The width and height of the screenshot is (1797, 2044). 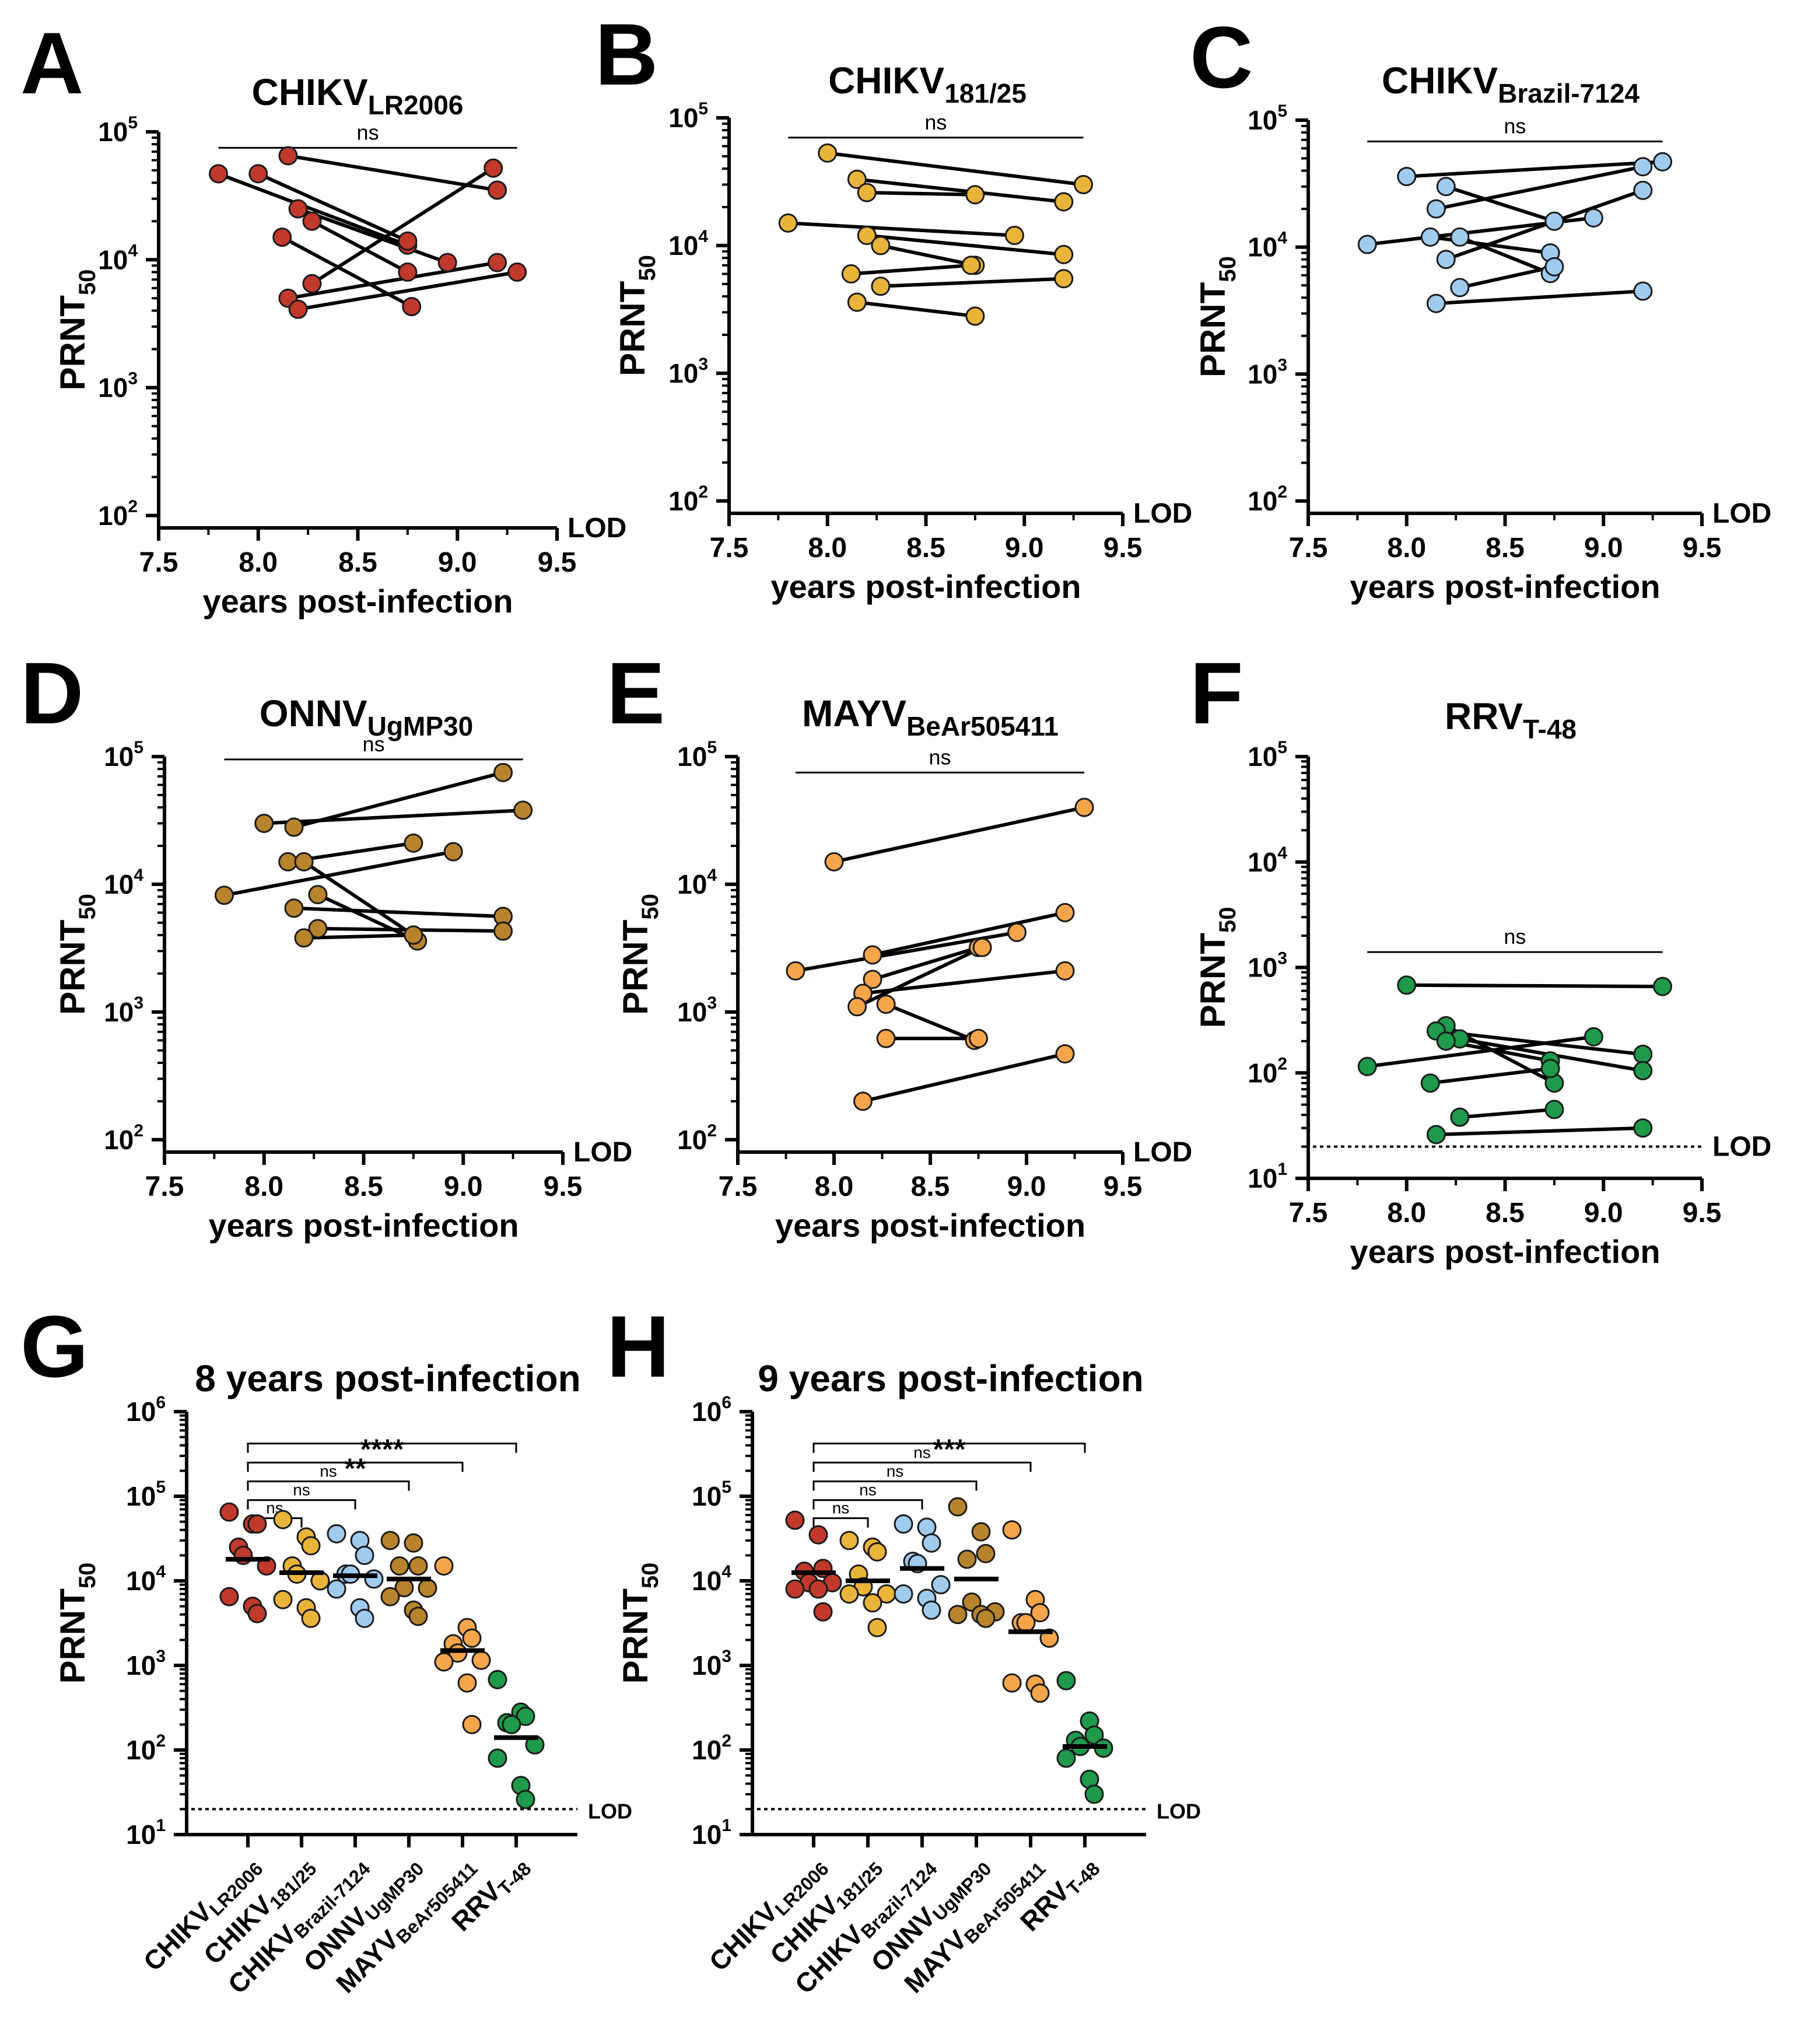 What do you see at coordinates (949, 1449) in the screenshot?
I see `comparison-label: ***` at bounding box center [949, 1449].